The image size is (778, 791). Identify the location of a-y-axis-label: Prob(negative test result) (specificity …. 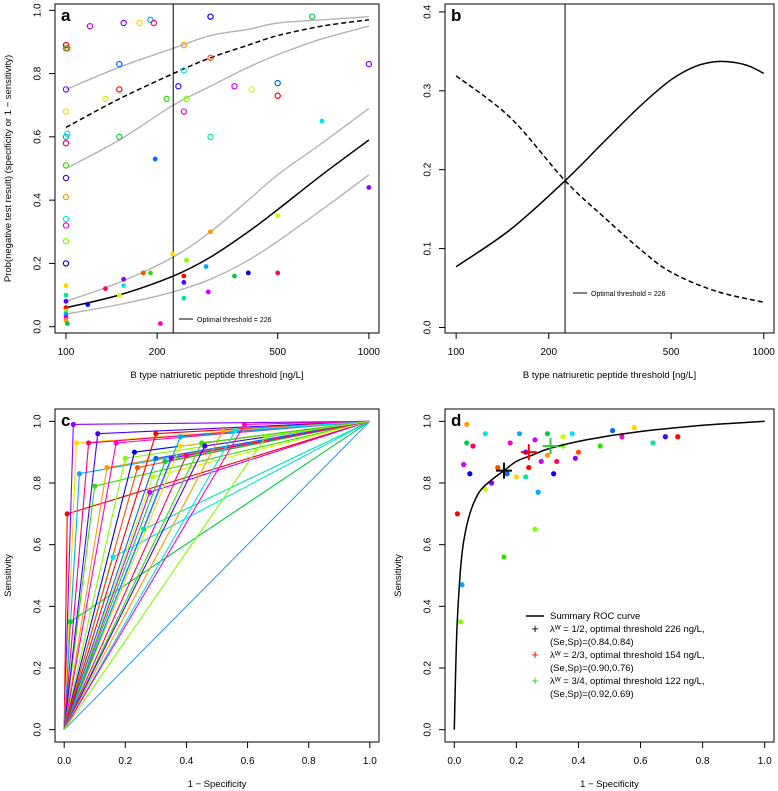
(8, 168).